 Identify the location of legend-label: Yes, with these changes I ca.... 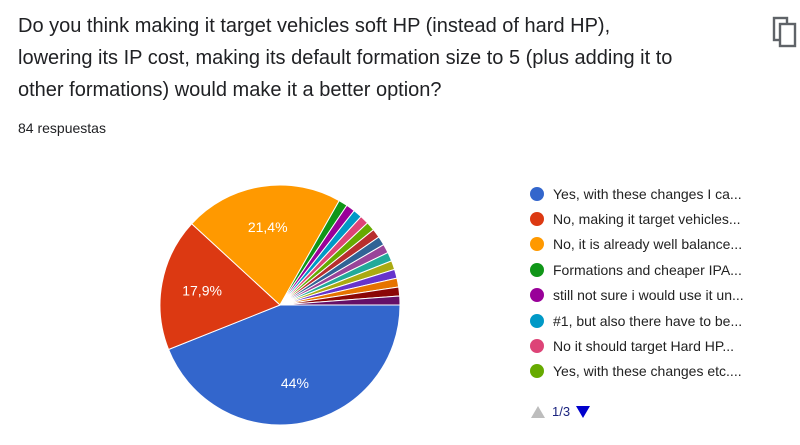
(647, 193).